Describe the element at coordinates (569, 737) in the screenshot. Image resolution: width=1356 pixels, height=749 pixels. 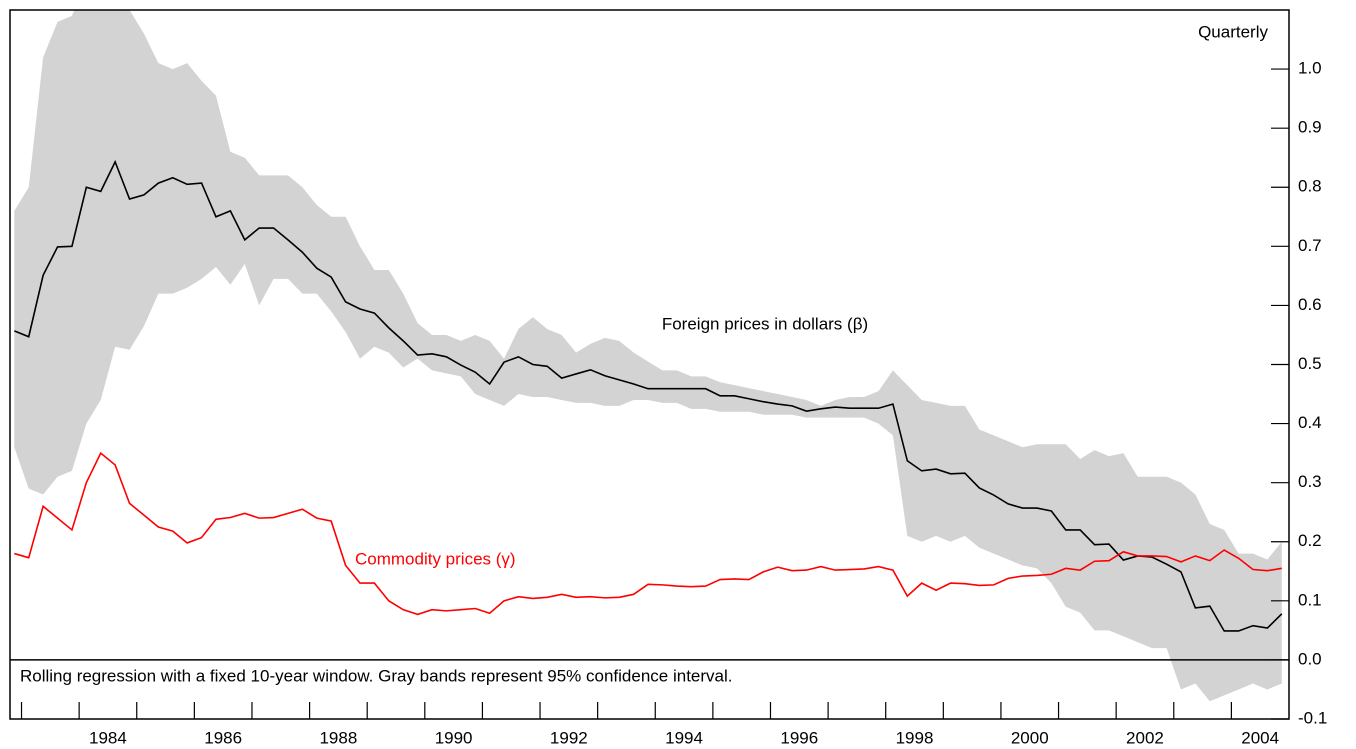
I see `x-tick-label: 1992` at that location.